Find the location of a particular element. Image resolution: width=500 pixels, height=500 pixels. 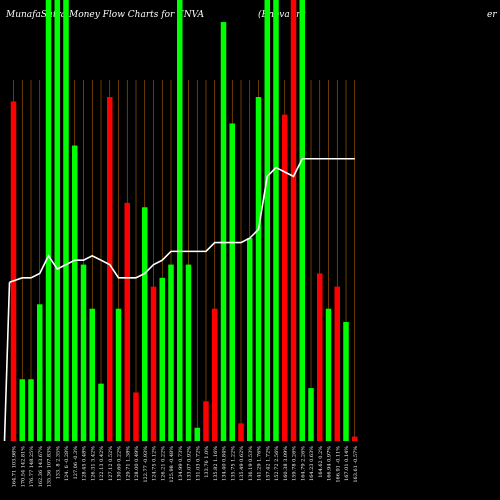

price-line-start is located at coordinates (7, 362).